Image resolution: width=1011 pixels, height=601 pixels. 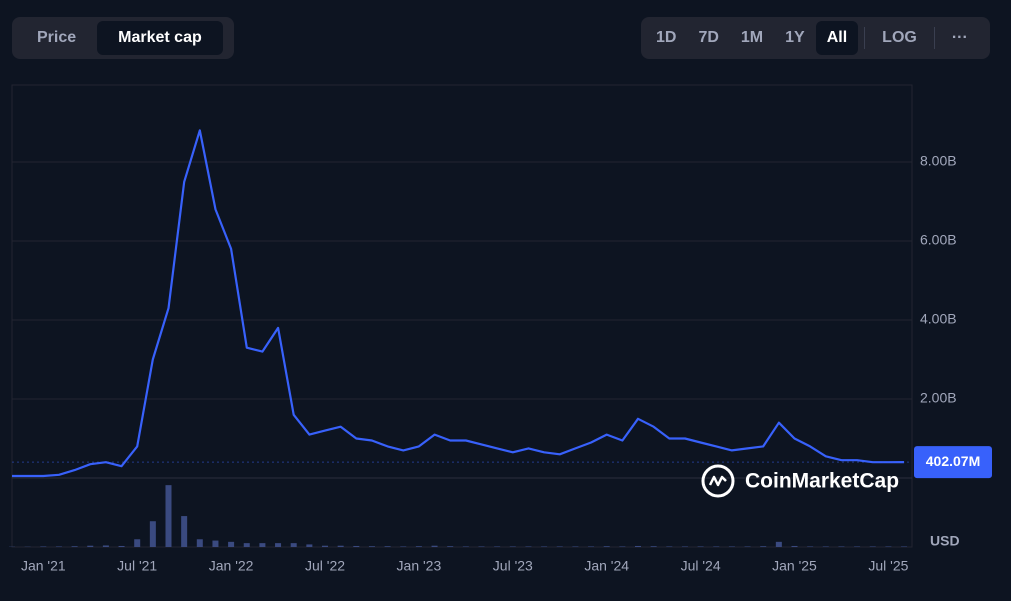 I want to click on x-tick-label: Jan '25, so click(x=794, y=566).